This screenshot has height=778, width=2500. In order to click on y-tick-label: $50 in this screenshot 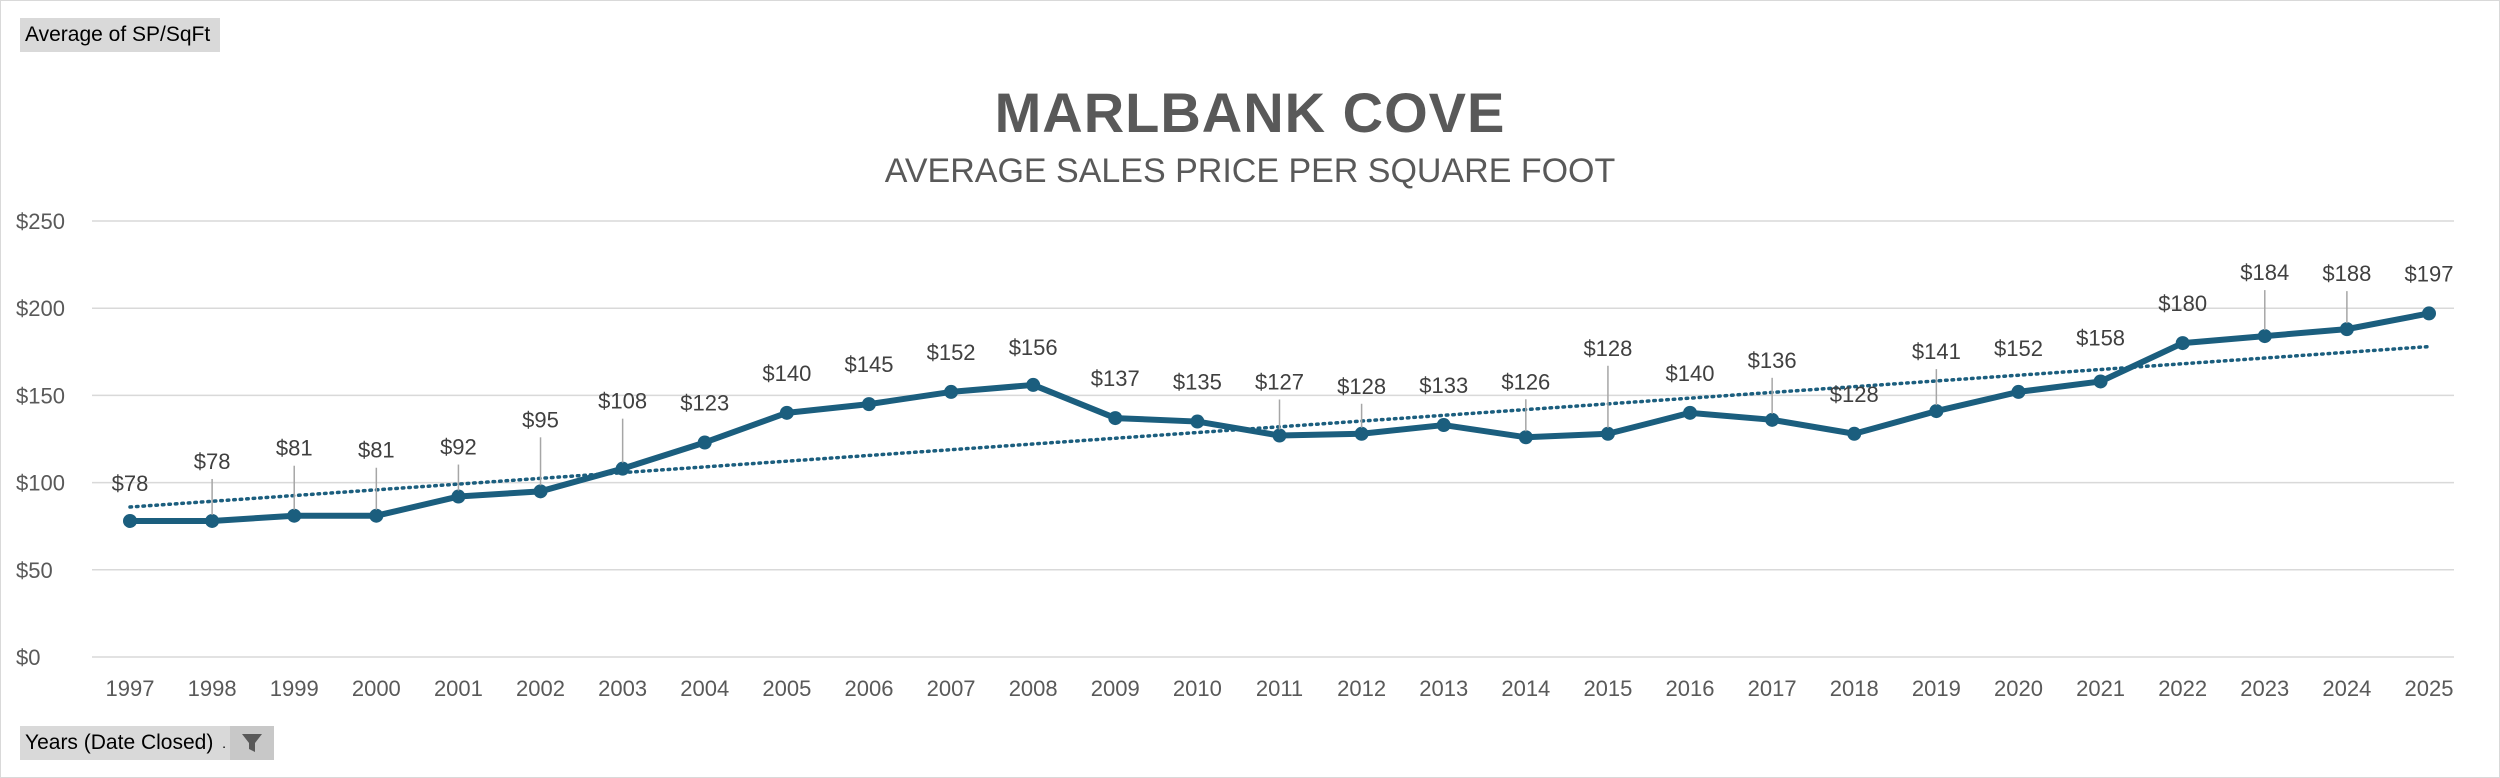, I will do `click(34, 570)`.